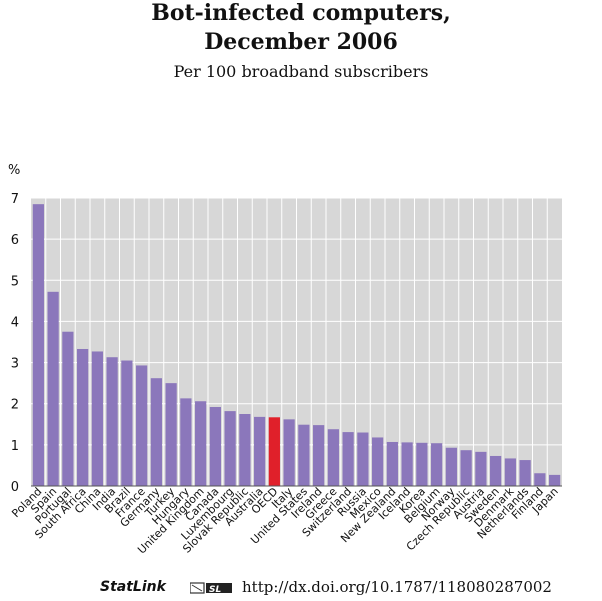 The width and height of the screenshot is (602, 601). What do you see at coordinates (301, 71) in the screenshot?
I see `chart-subtitle: Per 100 broadband subscribers` at bounding box center [301, 71].